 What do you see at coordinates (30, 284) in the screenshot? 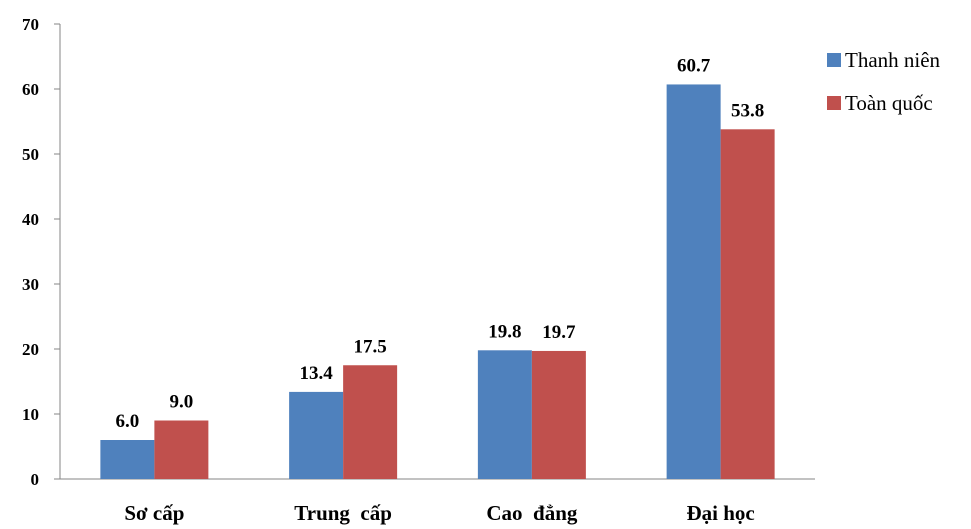
I see `y-tick-label: 30` at bounding box center [30, 284].